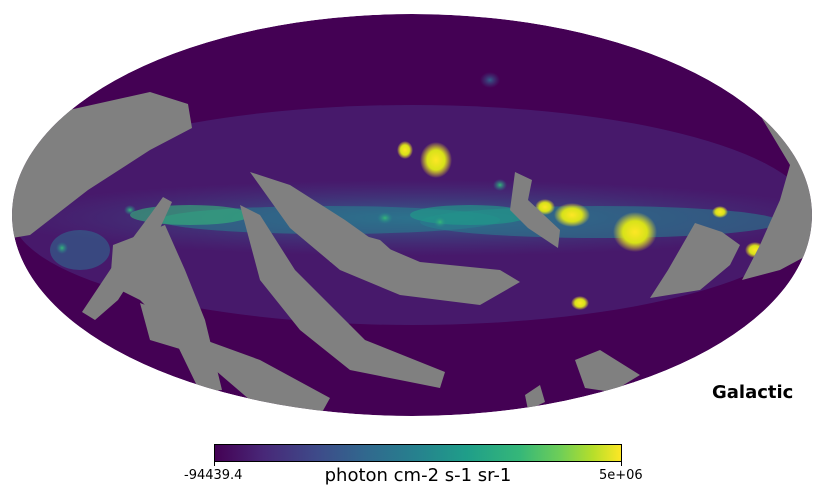 This screenshot has height=496, width=836. I want to click on coordinate-system-label: Galactic, so click(753, 392).